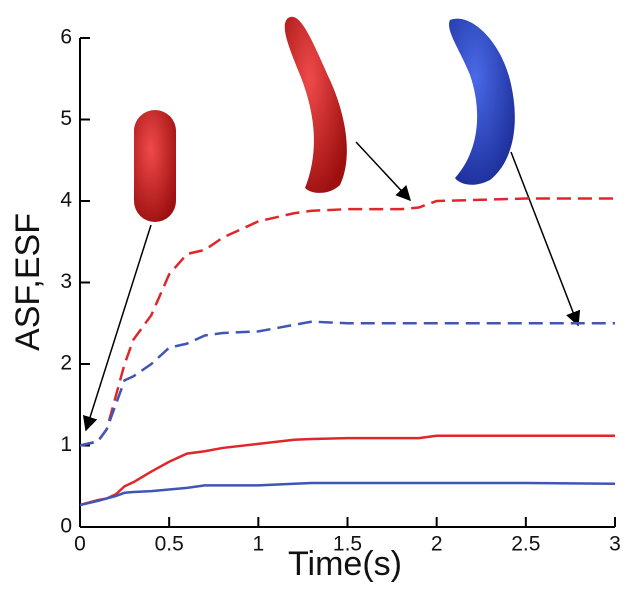 This screenshot has height=595, width=635. What do you see at coordinates (66, 444) in the screenshot?
I see `y-tick-label: 1` at bounding box center [66, 444].